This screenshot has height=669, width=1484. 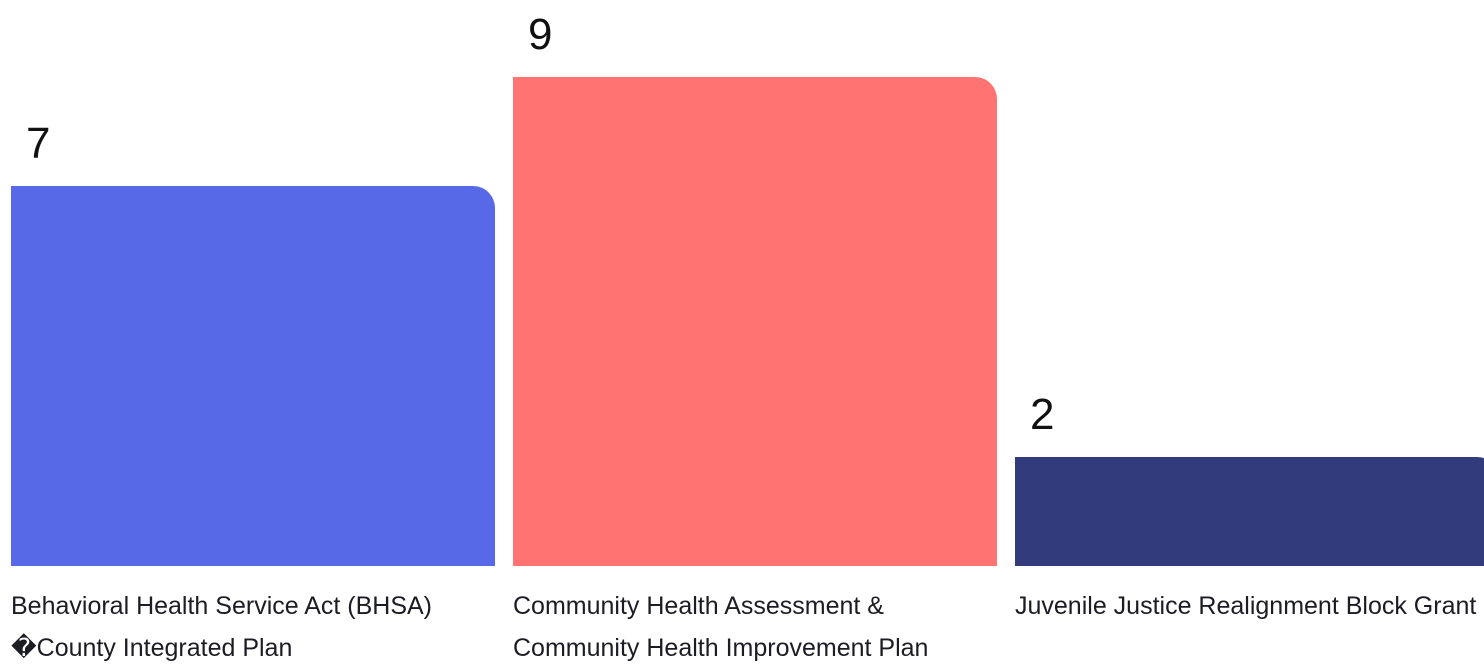 What do you see at coordinates (38, 143) in the screenshot?
I see `data-label-1: 7` at bounding box center [38, 143].